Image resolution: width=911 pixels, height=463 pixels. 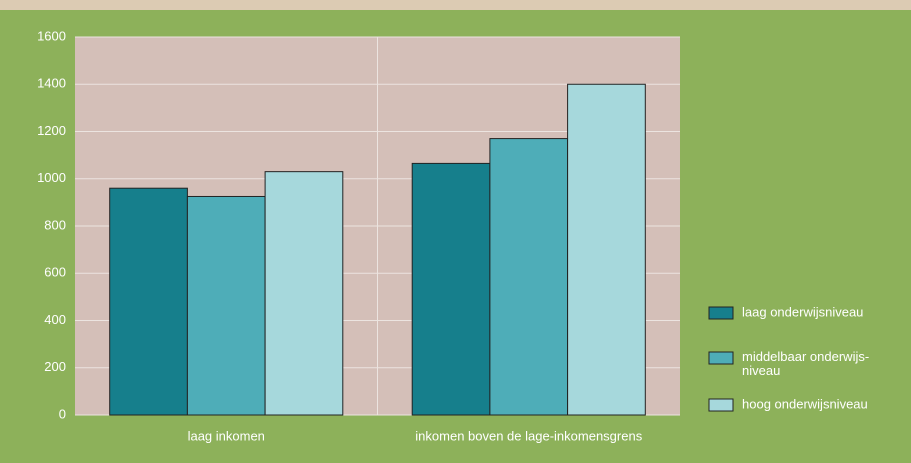 What do you see at coordinates (62, 413) in the screenshot?
I see `y-tick-label: 0` at bounding box center [62, 413].